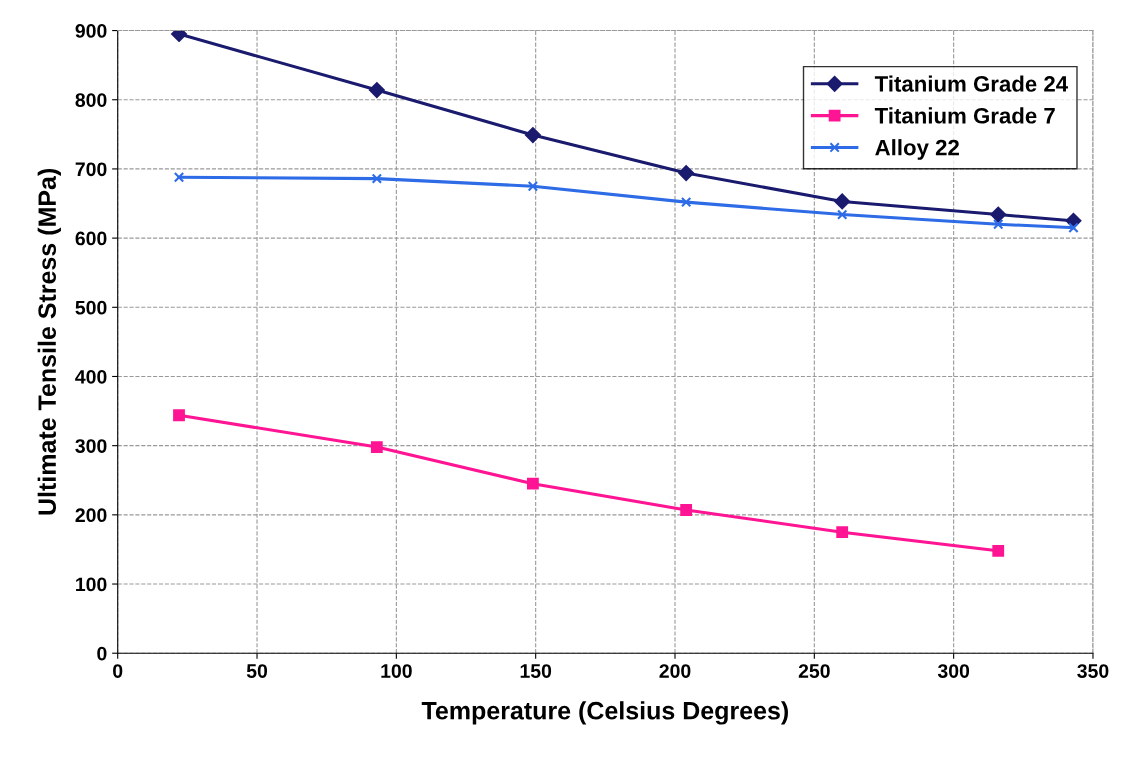 Image resolution: width=1121 pixels, height=764 pixels. I want to click on y-tick-label: 100, so click(91, 584).